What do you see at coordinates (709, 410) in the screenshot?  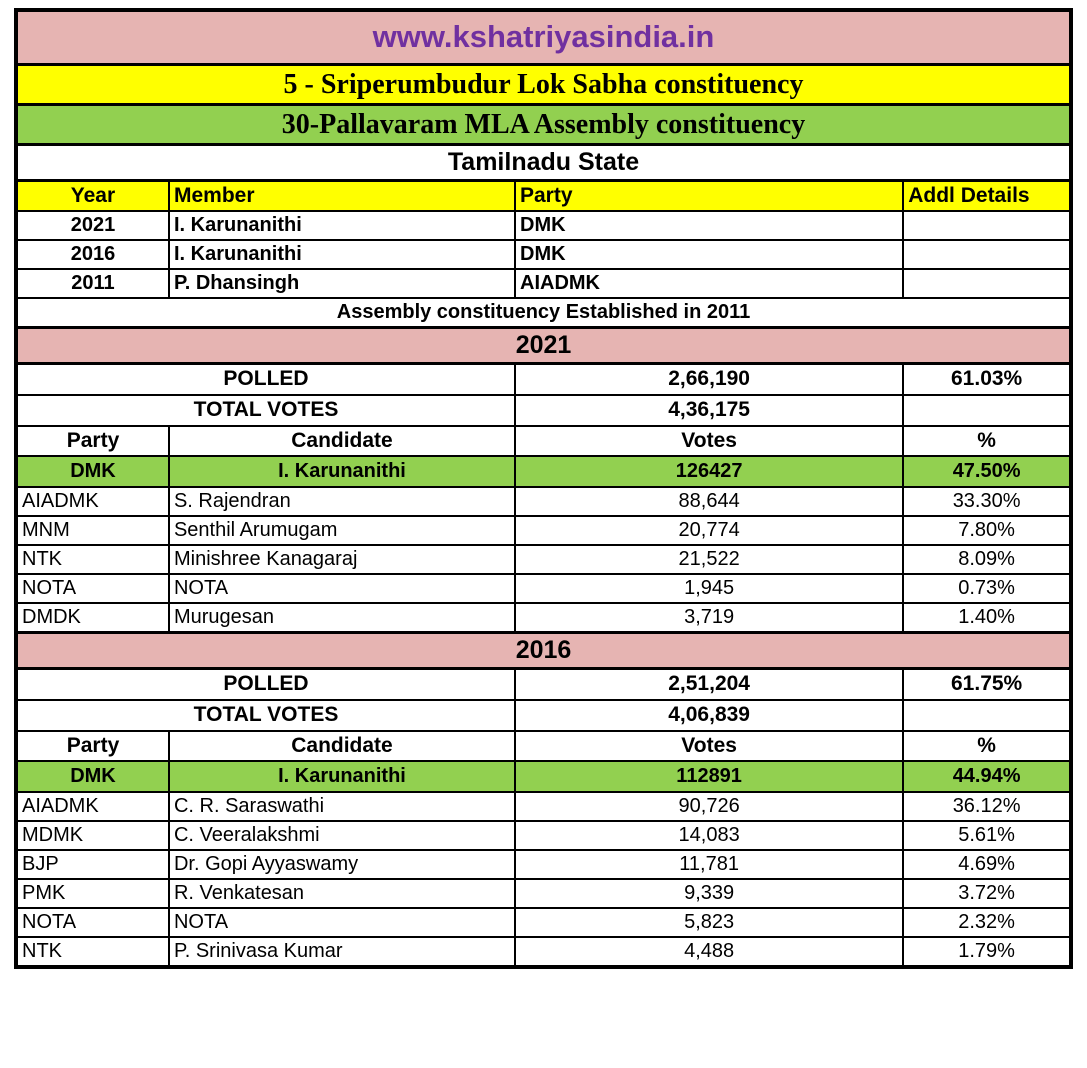 I see `total-votes-value: 4,36,175` at bounding box center [709, 410].